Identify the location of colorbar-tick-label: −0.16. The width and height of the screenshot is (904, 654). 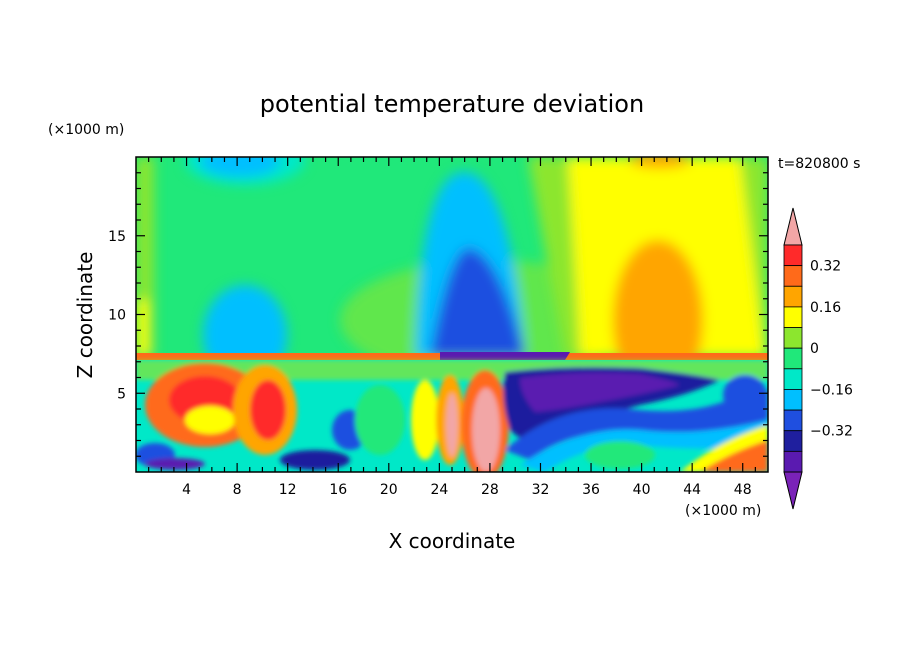
(831, 390).